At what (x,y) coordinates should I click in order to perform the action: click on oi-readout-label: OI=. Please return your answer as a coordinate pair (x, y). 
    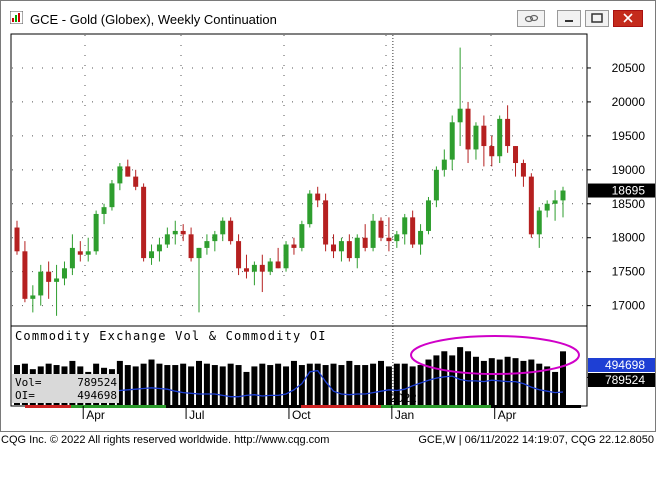
    Looking at the image, I should click on (25, 395).